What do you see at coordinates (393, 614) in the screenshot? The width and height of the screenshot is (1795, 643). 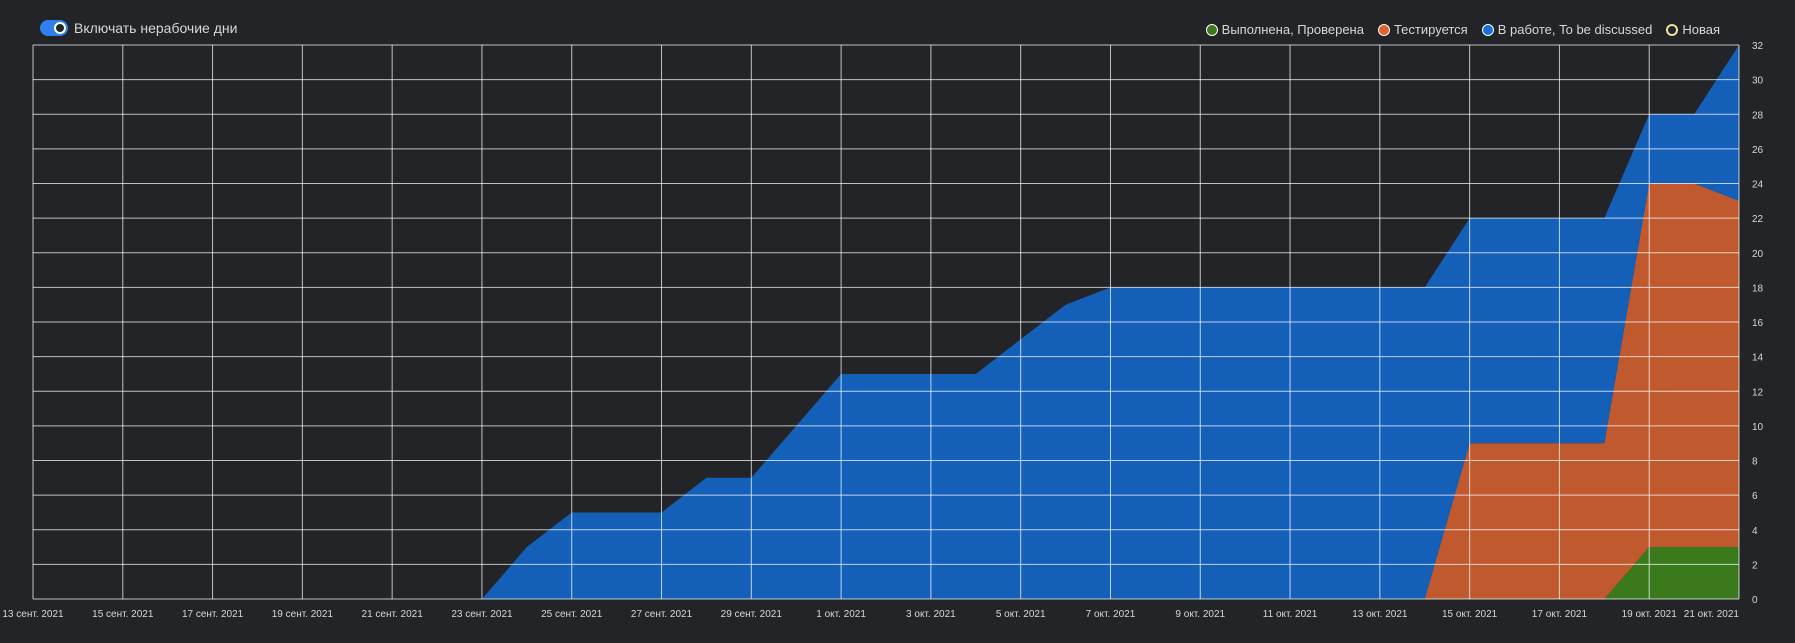 I see `x-tick-label: 21 сент. 2021` at bounding box center [393, 614].